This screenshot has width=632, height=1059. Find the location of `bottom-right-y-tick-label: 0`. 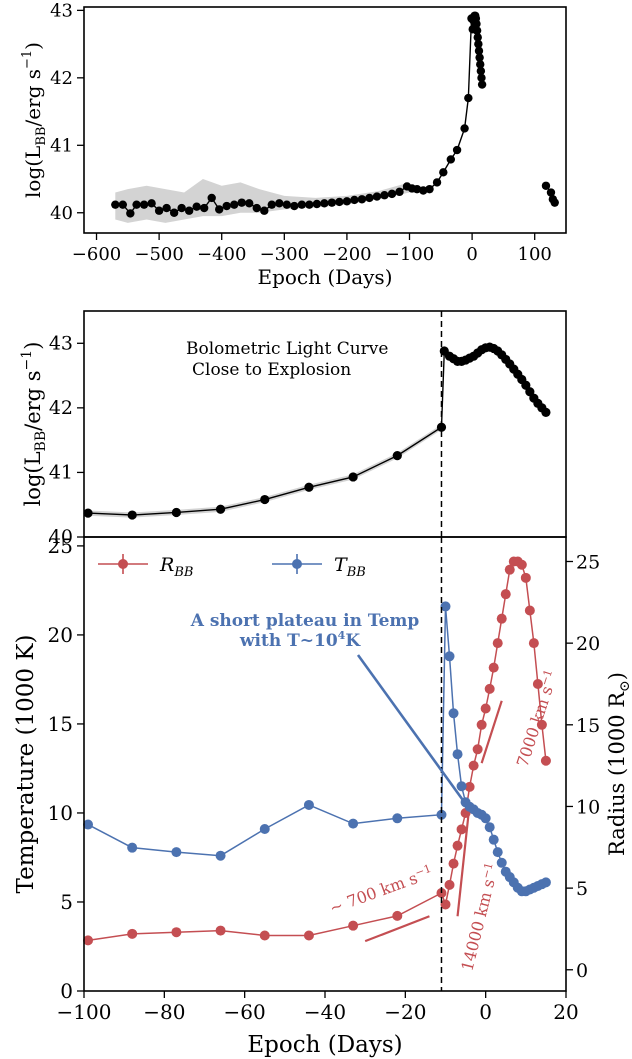

bottom-right-y-tick-label: 0 is located at coordinates (582, 971).